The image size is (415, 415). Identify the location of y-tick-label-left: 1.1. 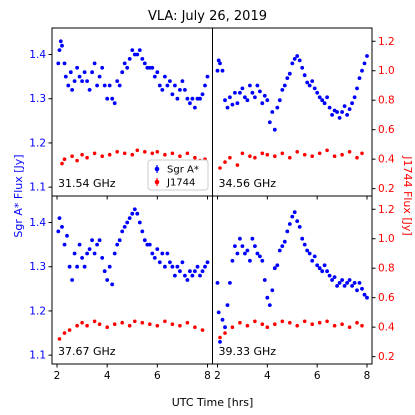
(37, 188).